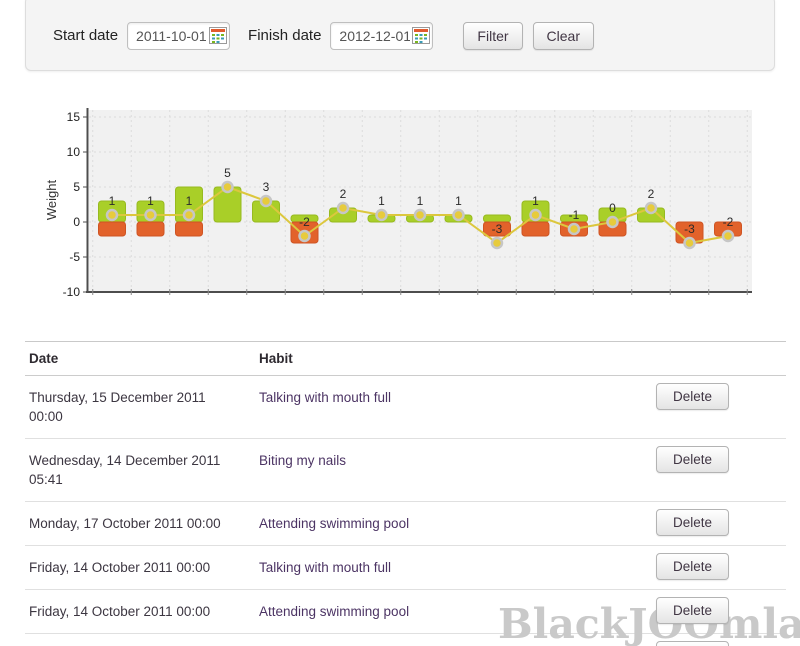 The height and width of the screenshot is (646, 800). I want to click on point-label: 3, so click(266, 187).